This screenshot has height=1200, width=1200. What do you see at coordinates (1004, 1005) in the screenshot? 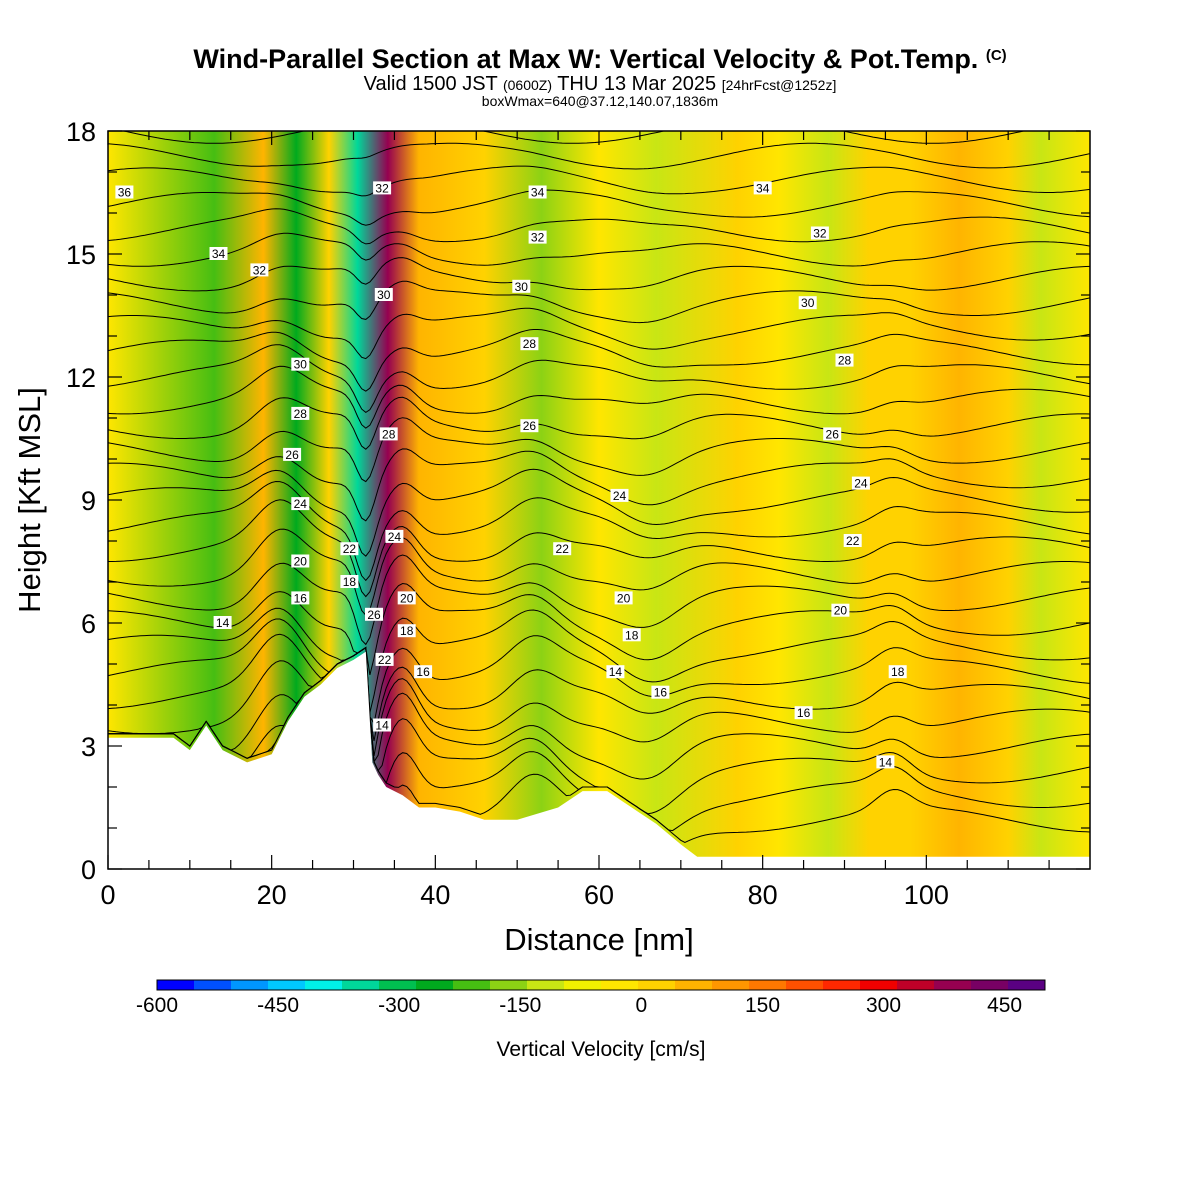
I see `colorbar-tick-label: 450` at bounding box center [1004, 1005].